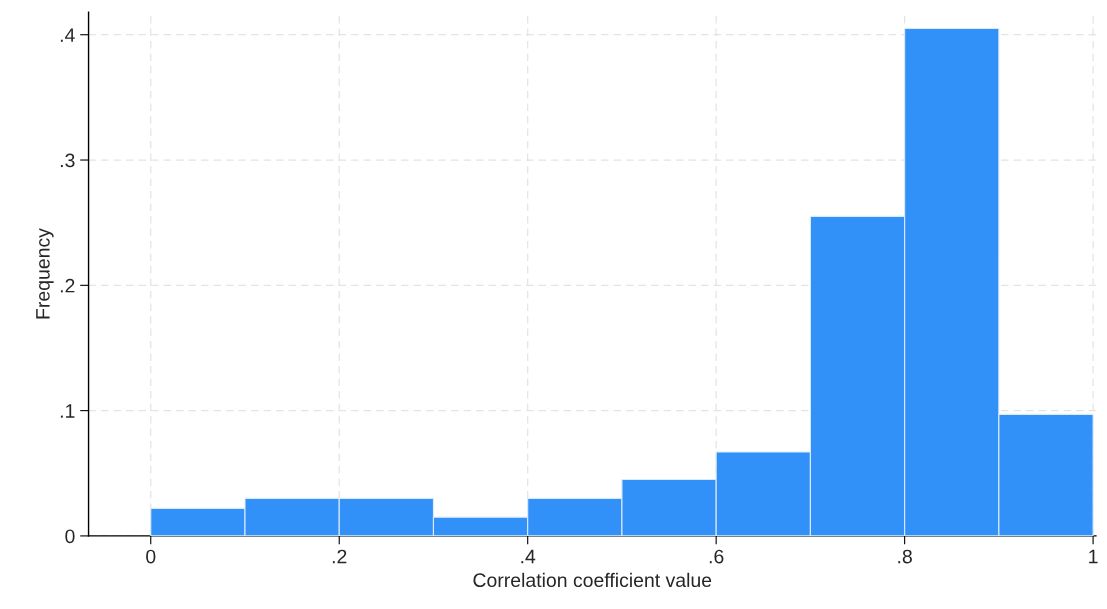 The image size is (1107, 609). What do you see at coordinates (67, 411) in the screenshot?
I see `y-tick-label: .1` at bounding box center [67, 411].